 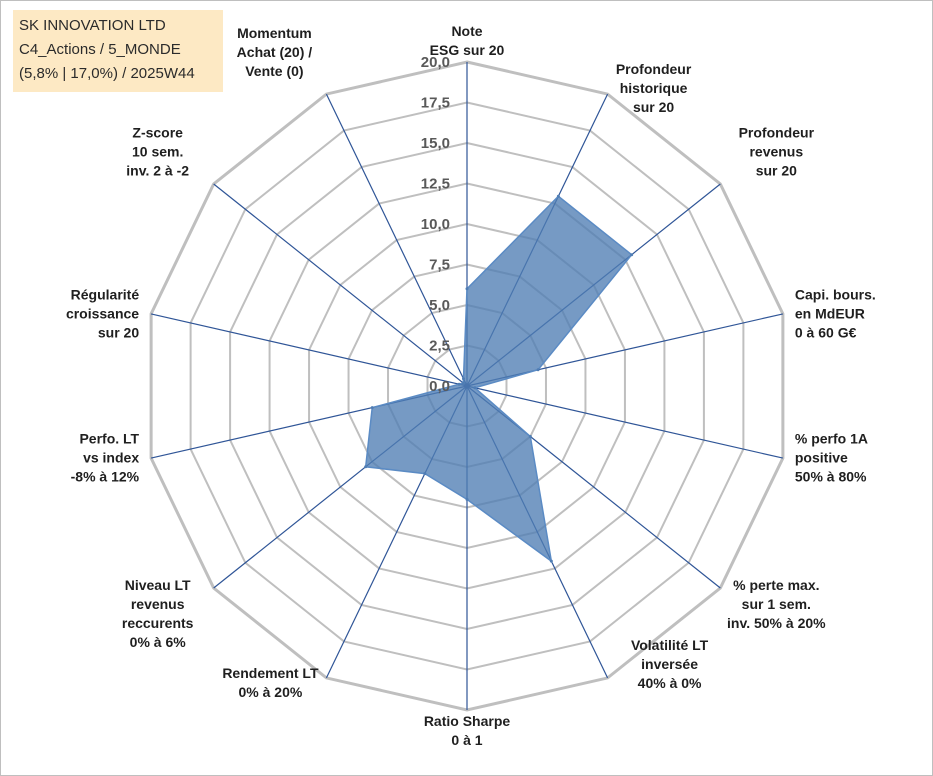 What do you see at coordinates (830, 313) in the screenshot?
I see `axis-label-3-line-1: en MdEUR` at bounding box center [830, 313].